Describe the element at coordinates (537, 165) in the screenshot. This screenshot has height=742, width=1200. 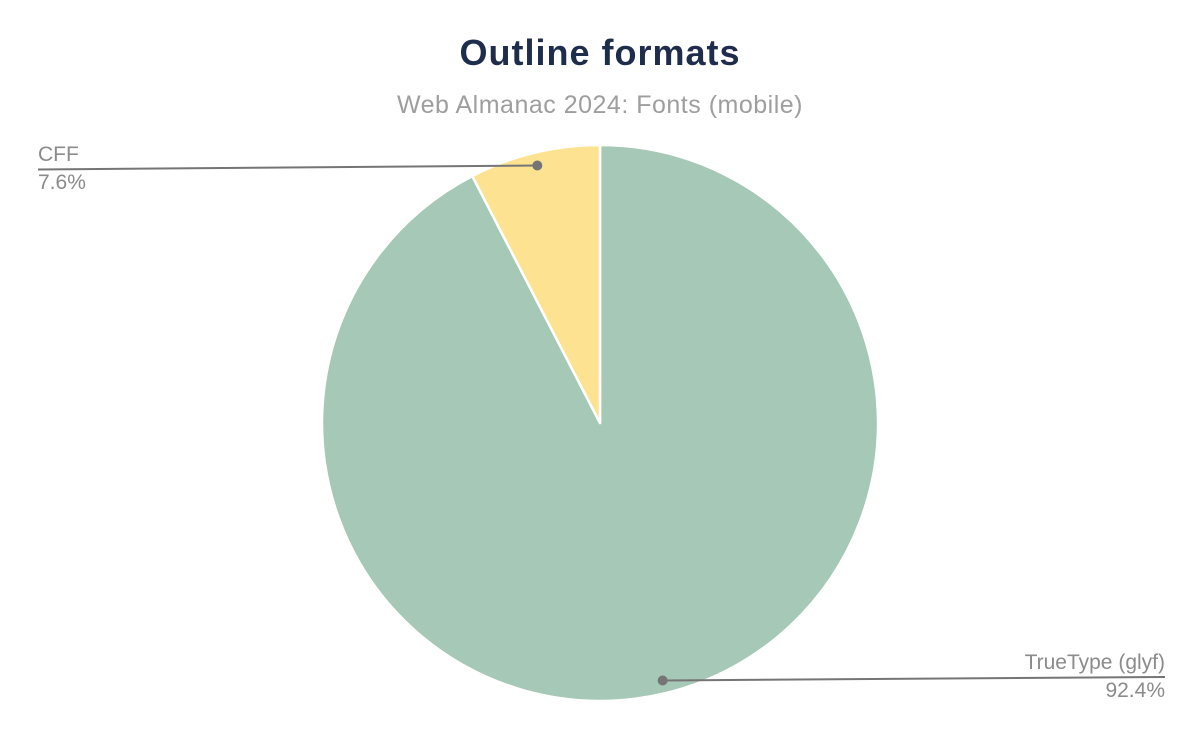
I see `callout-dot-cff` at that location.